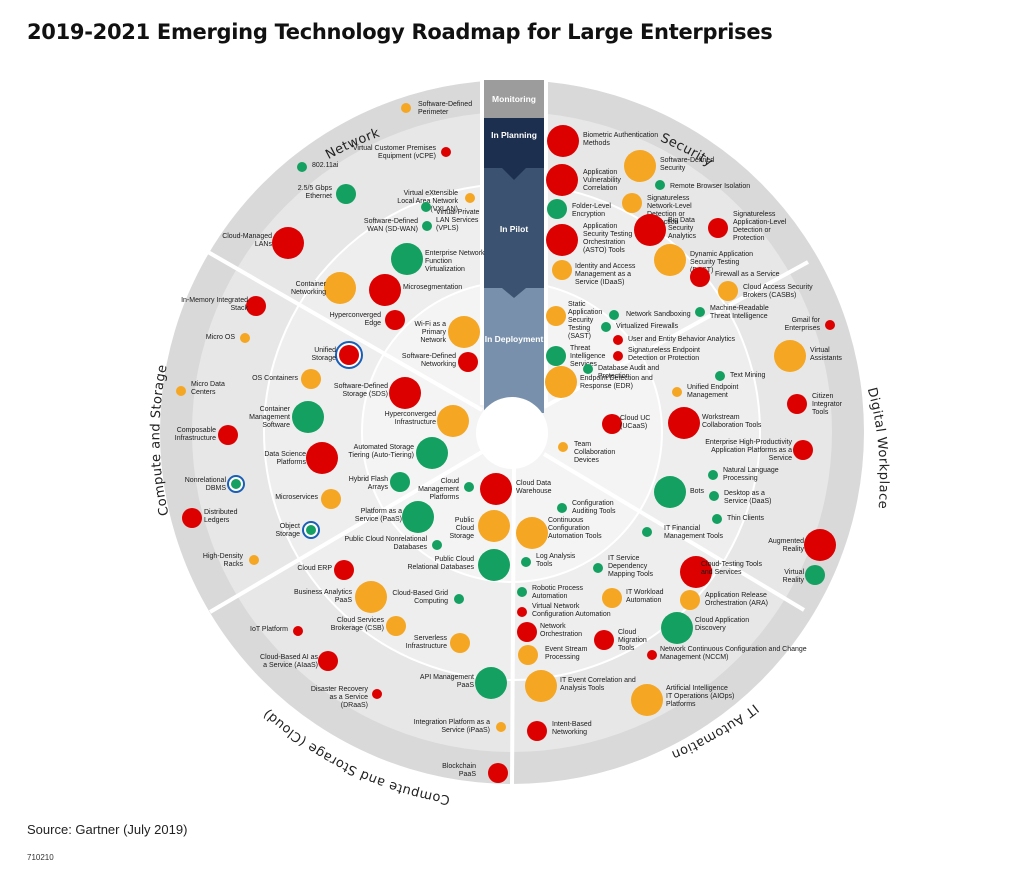  I want to click on technology-item-software-defined-storage-sds: Software-Defined Storage (SDS), so click(377, 393).